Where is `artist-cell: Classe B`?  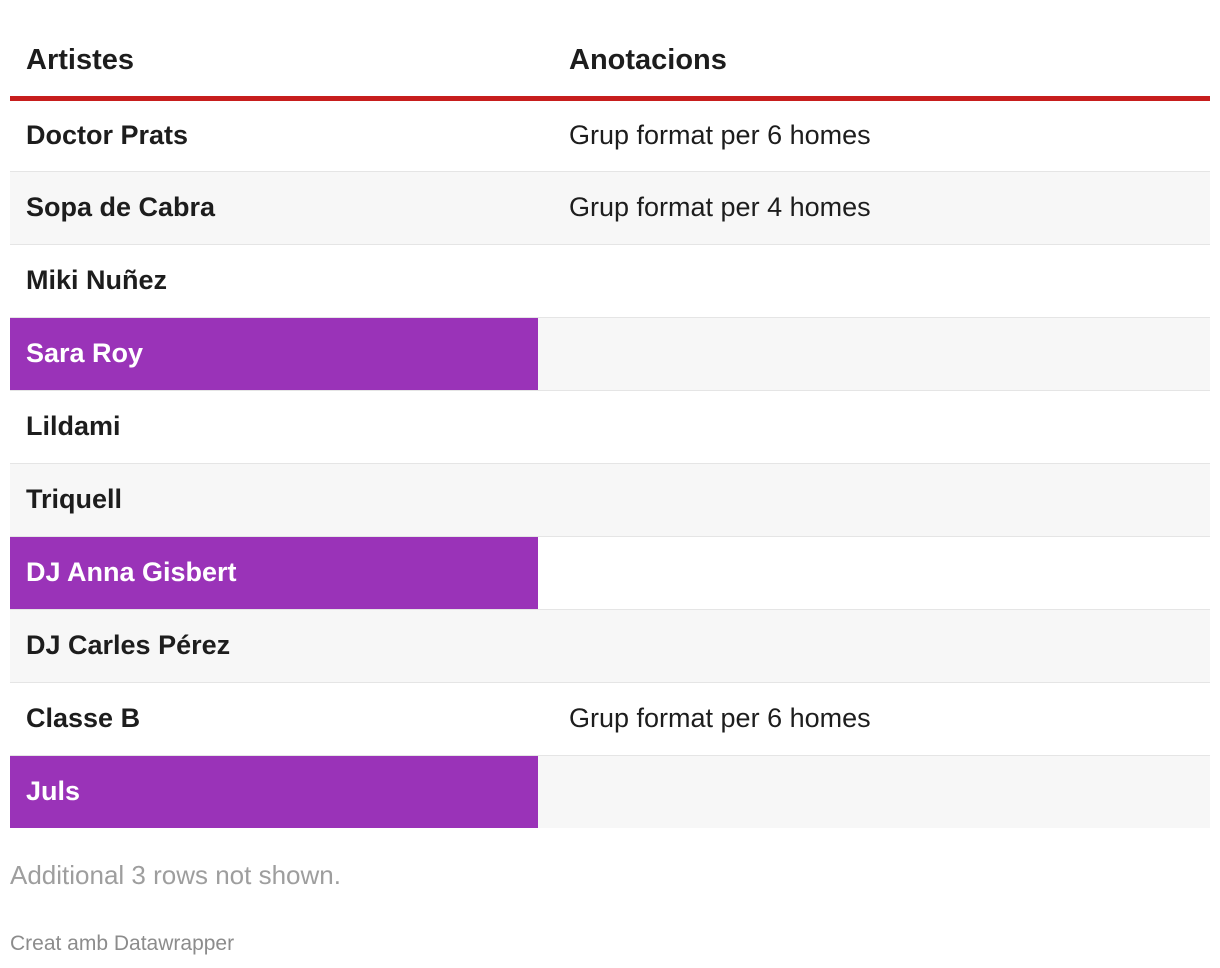
artist-cell: Classe B is located at coordinates (274, 719).